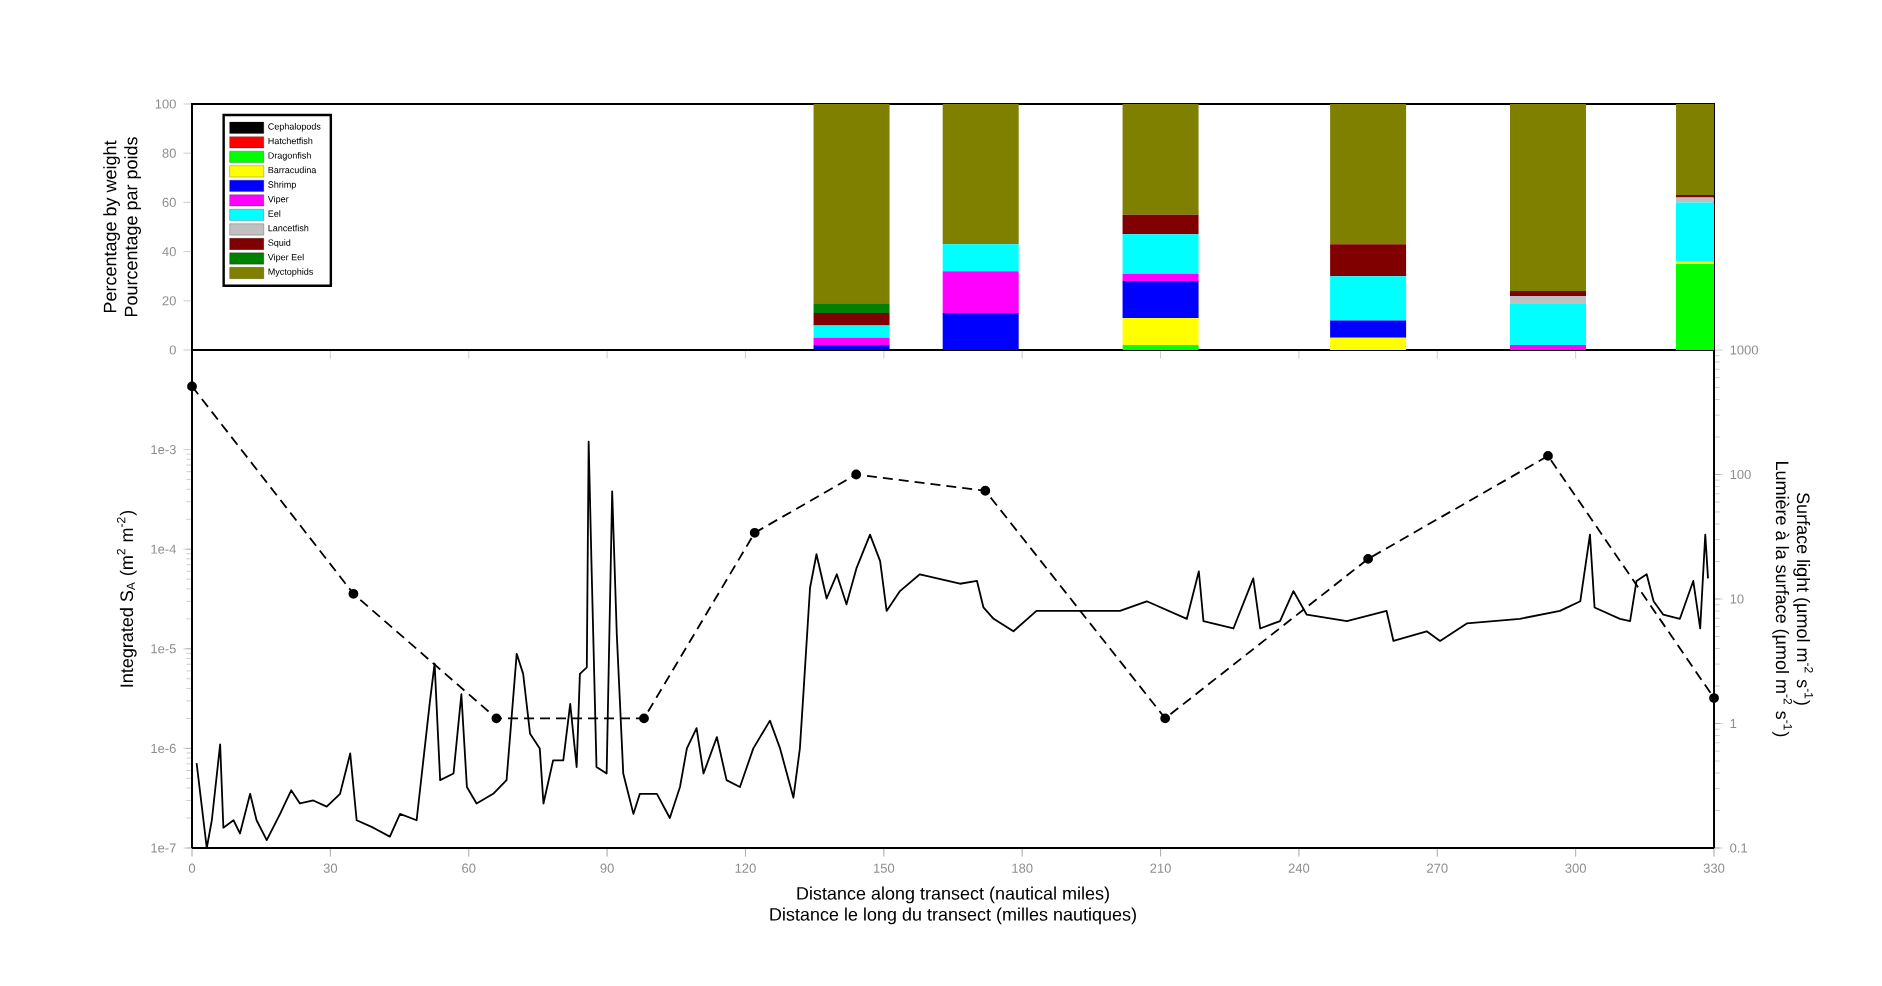 The height and width of the screenshot is (986, 1882). Describe the element at coordinates (953, 905) in the screenshot. I see `x-axis-title: Distance along transect (nautical miles) Distance le long du transect (milles nautiques)` at that location.